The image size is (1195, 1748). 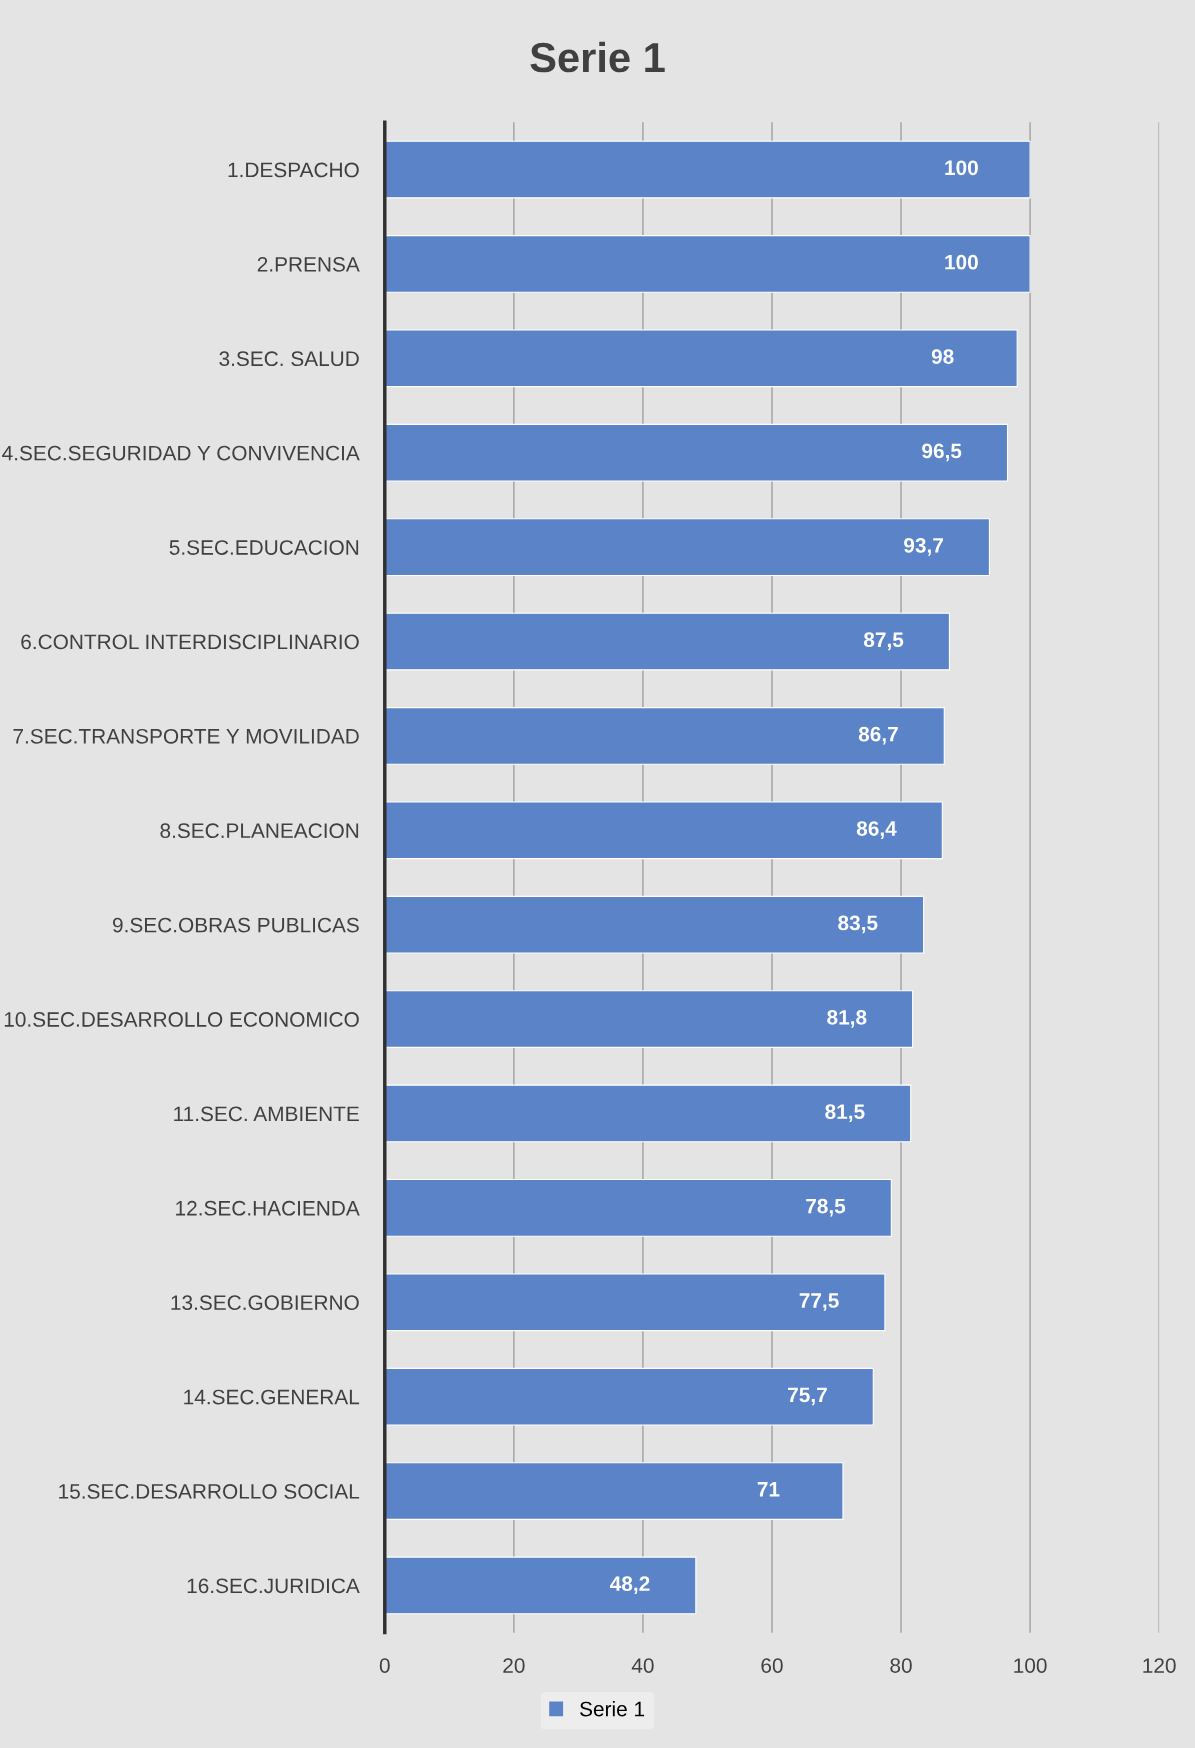 I want to click on x-tick-label: 100, so click(x=1030, y=1665).